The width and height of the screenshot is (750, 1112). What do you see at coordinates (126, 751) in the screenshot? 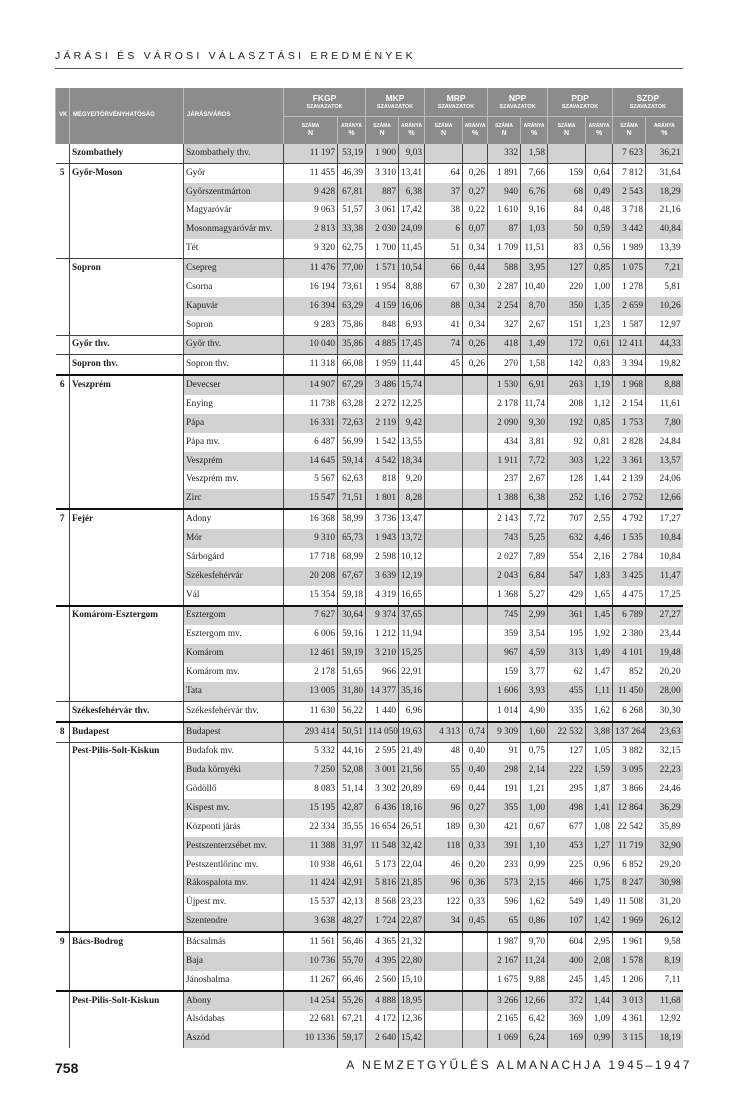
I see `megye-cell: Pest-Pilis-Solt-Kiskun` at bounding box center [126, 751].